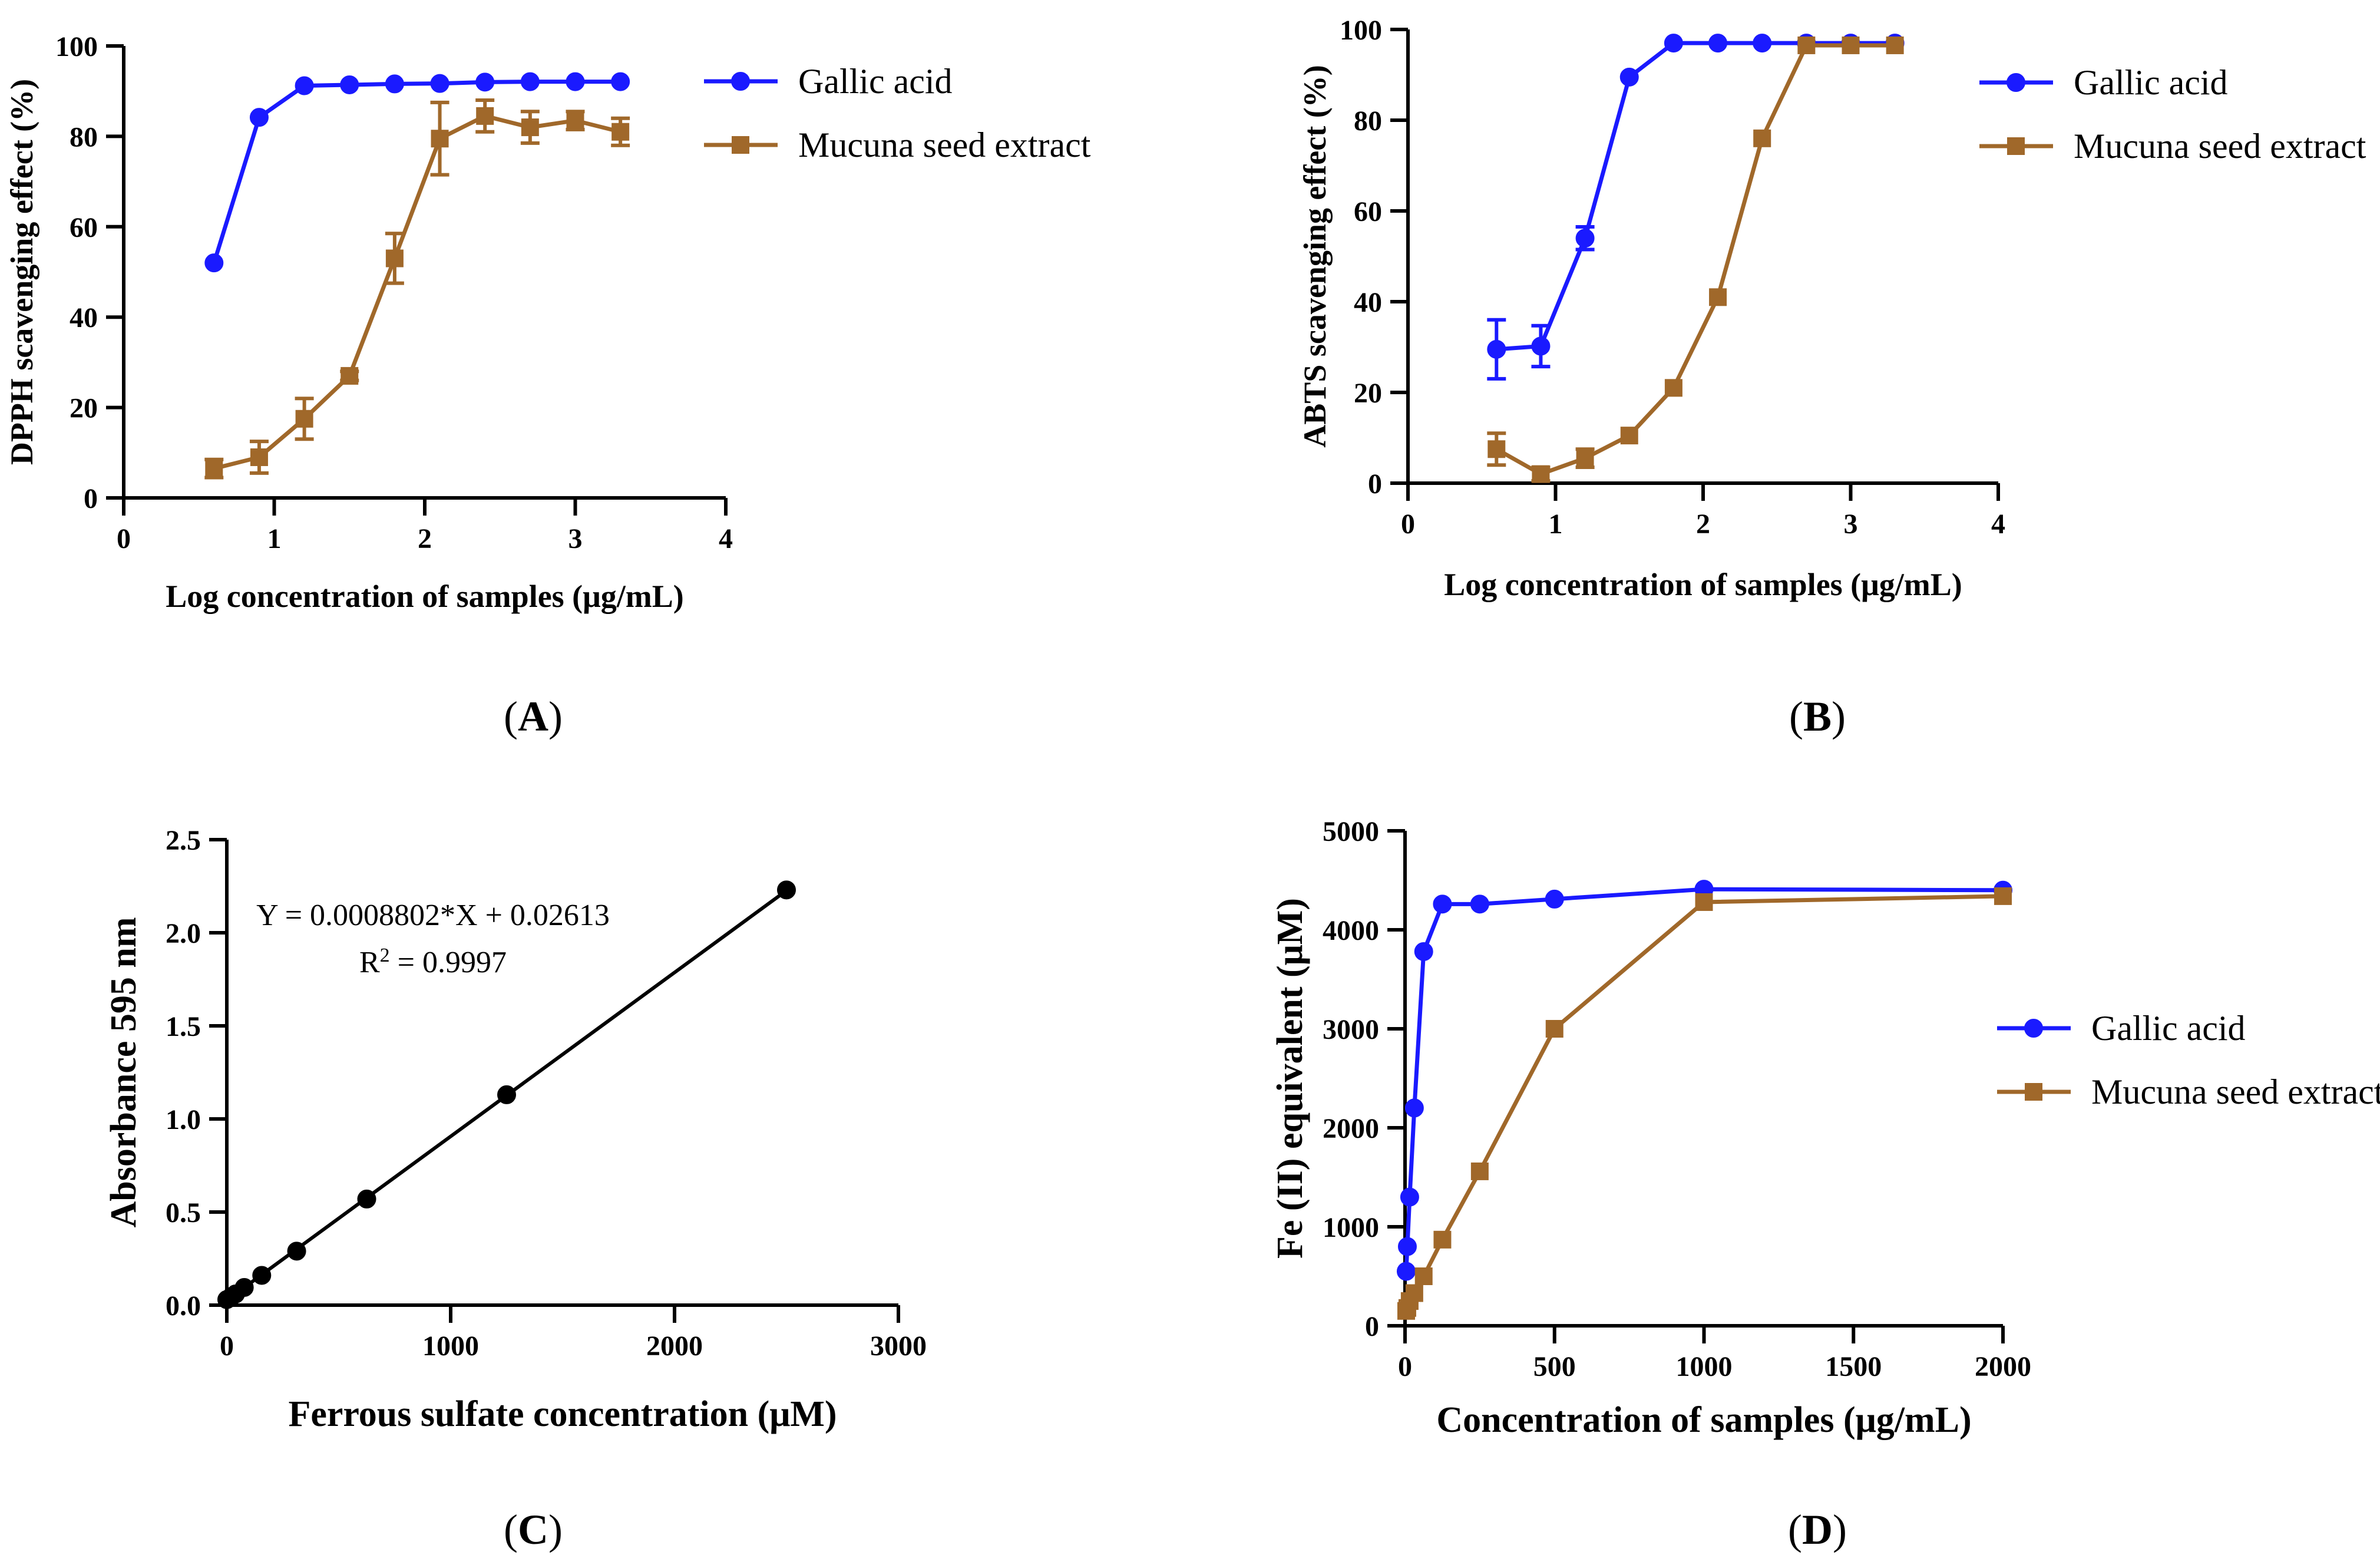 This screenshot has width=2380, height=1565. What do you see at coordinates (674, 1346) in the screenshot?
I see `x-tick-label: 2000` at bounding box center [674, 1346].